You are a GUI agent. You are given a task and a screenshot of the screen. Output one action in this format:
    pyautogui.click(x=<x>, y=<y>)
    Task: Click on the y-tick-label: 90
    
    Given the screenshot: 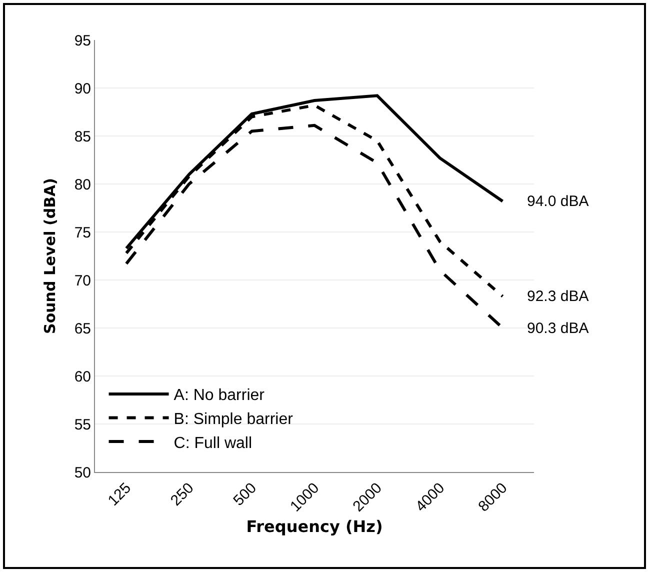 What is the action you would take?
    pyautogui.click(x=82, y=89)
    